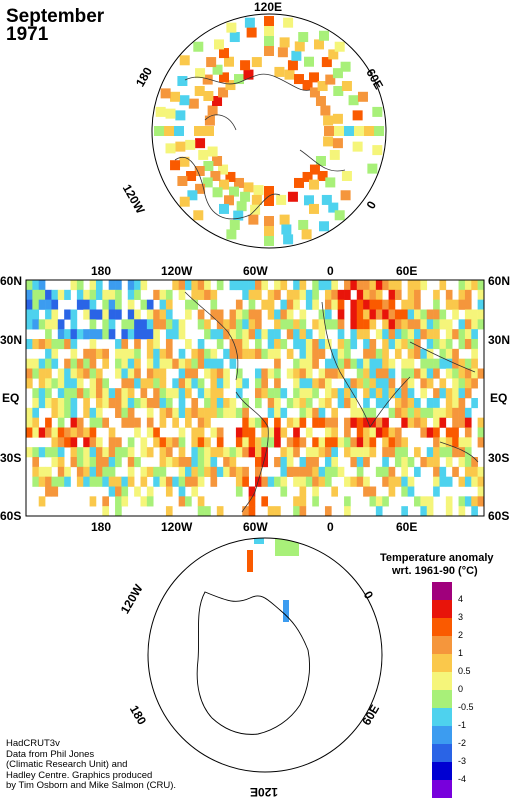 Image resolution: width=512 pixels, height=800 pixels. What do you see at coordinates (466, 707) in the screenshot?
I see `legend-level-label: -0.5` at bounding box center [466, 707].